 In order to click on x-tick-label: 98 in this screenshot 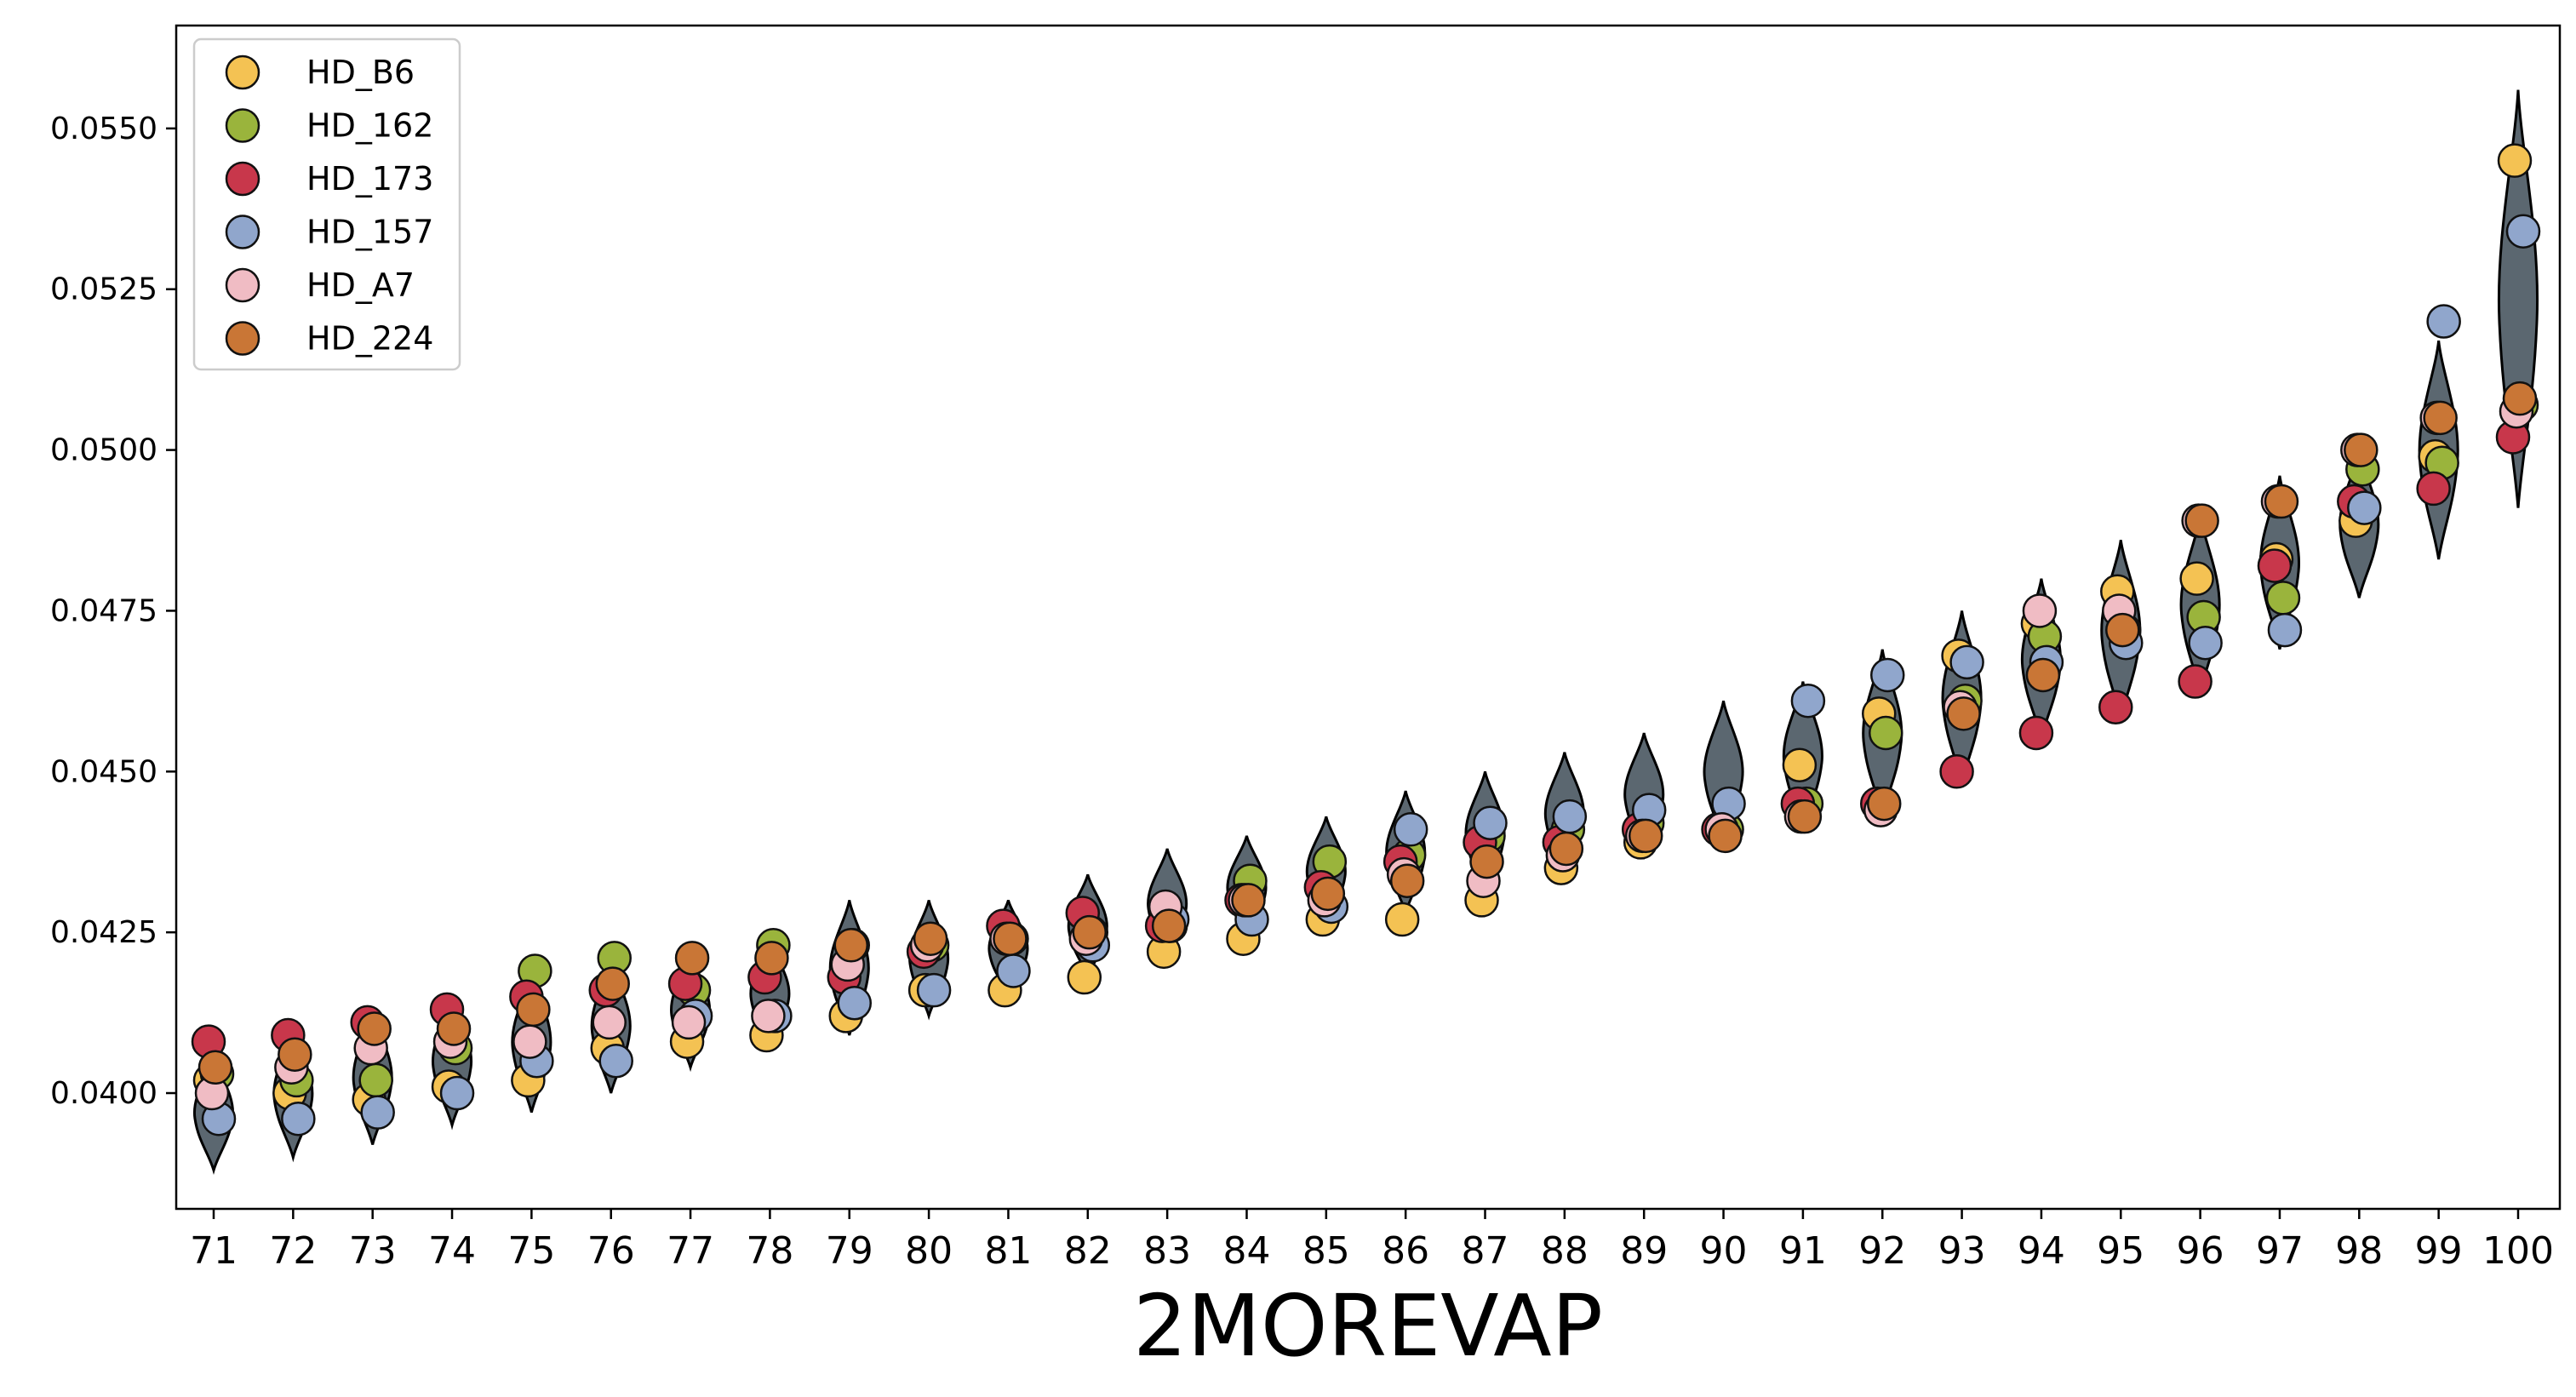, I will do `click(2359, 1251)`.